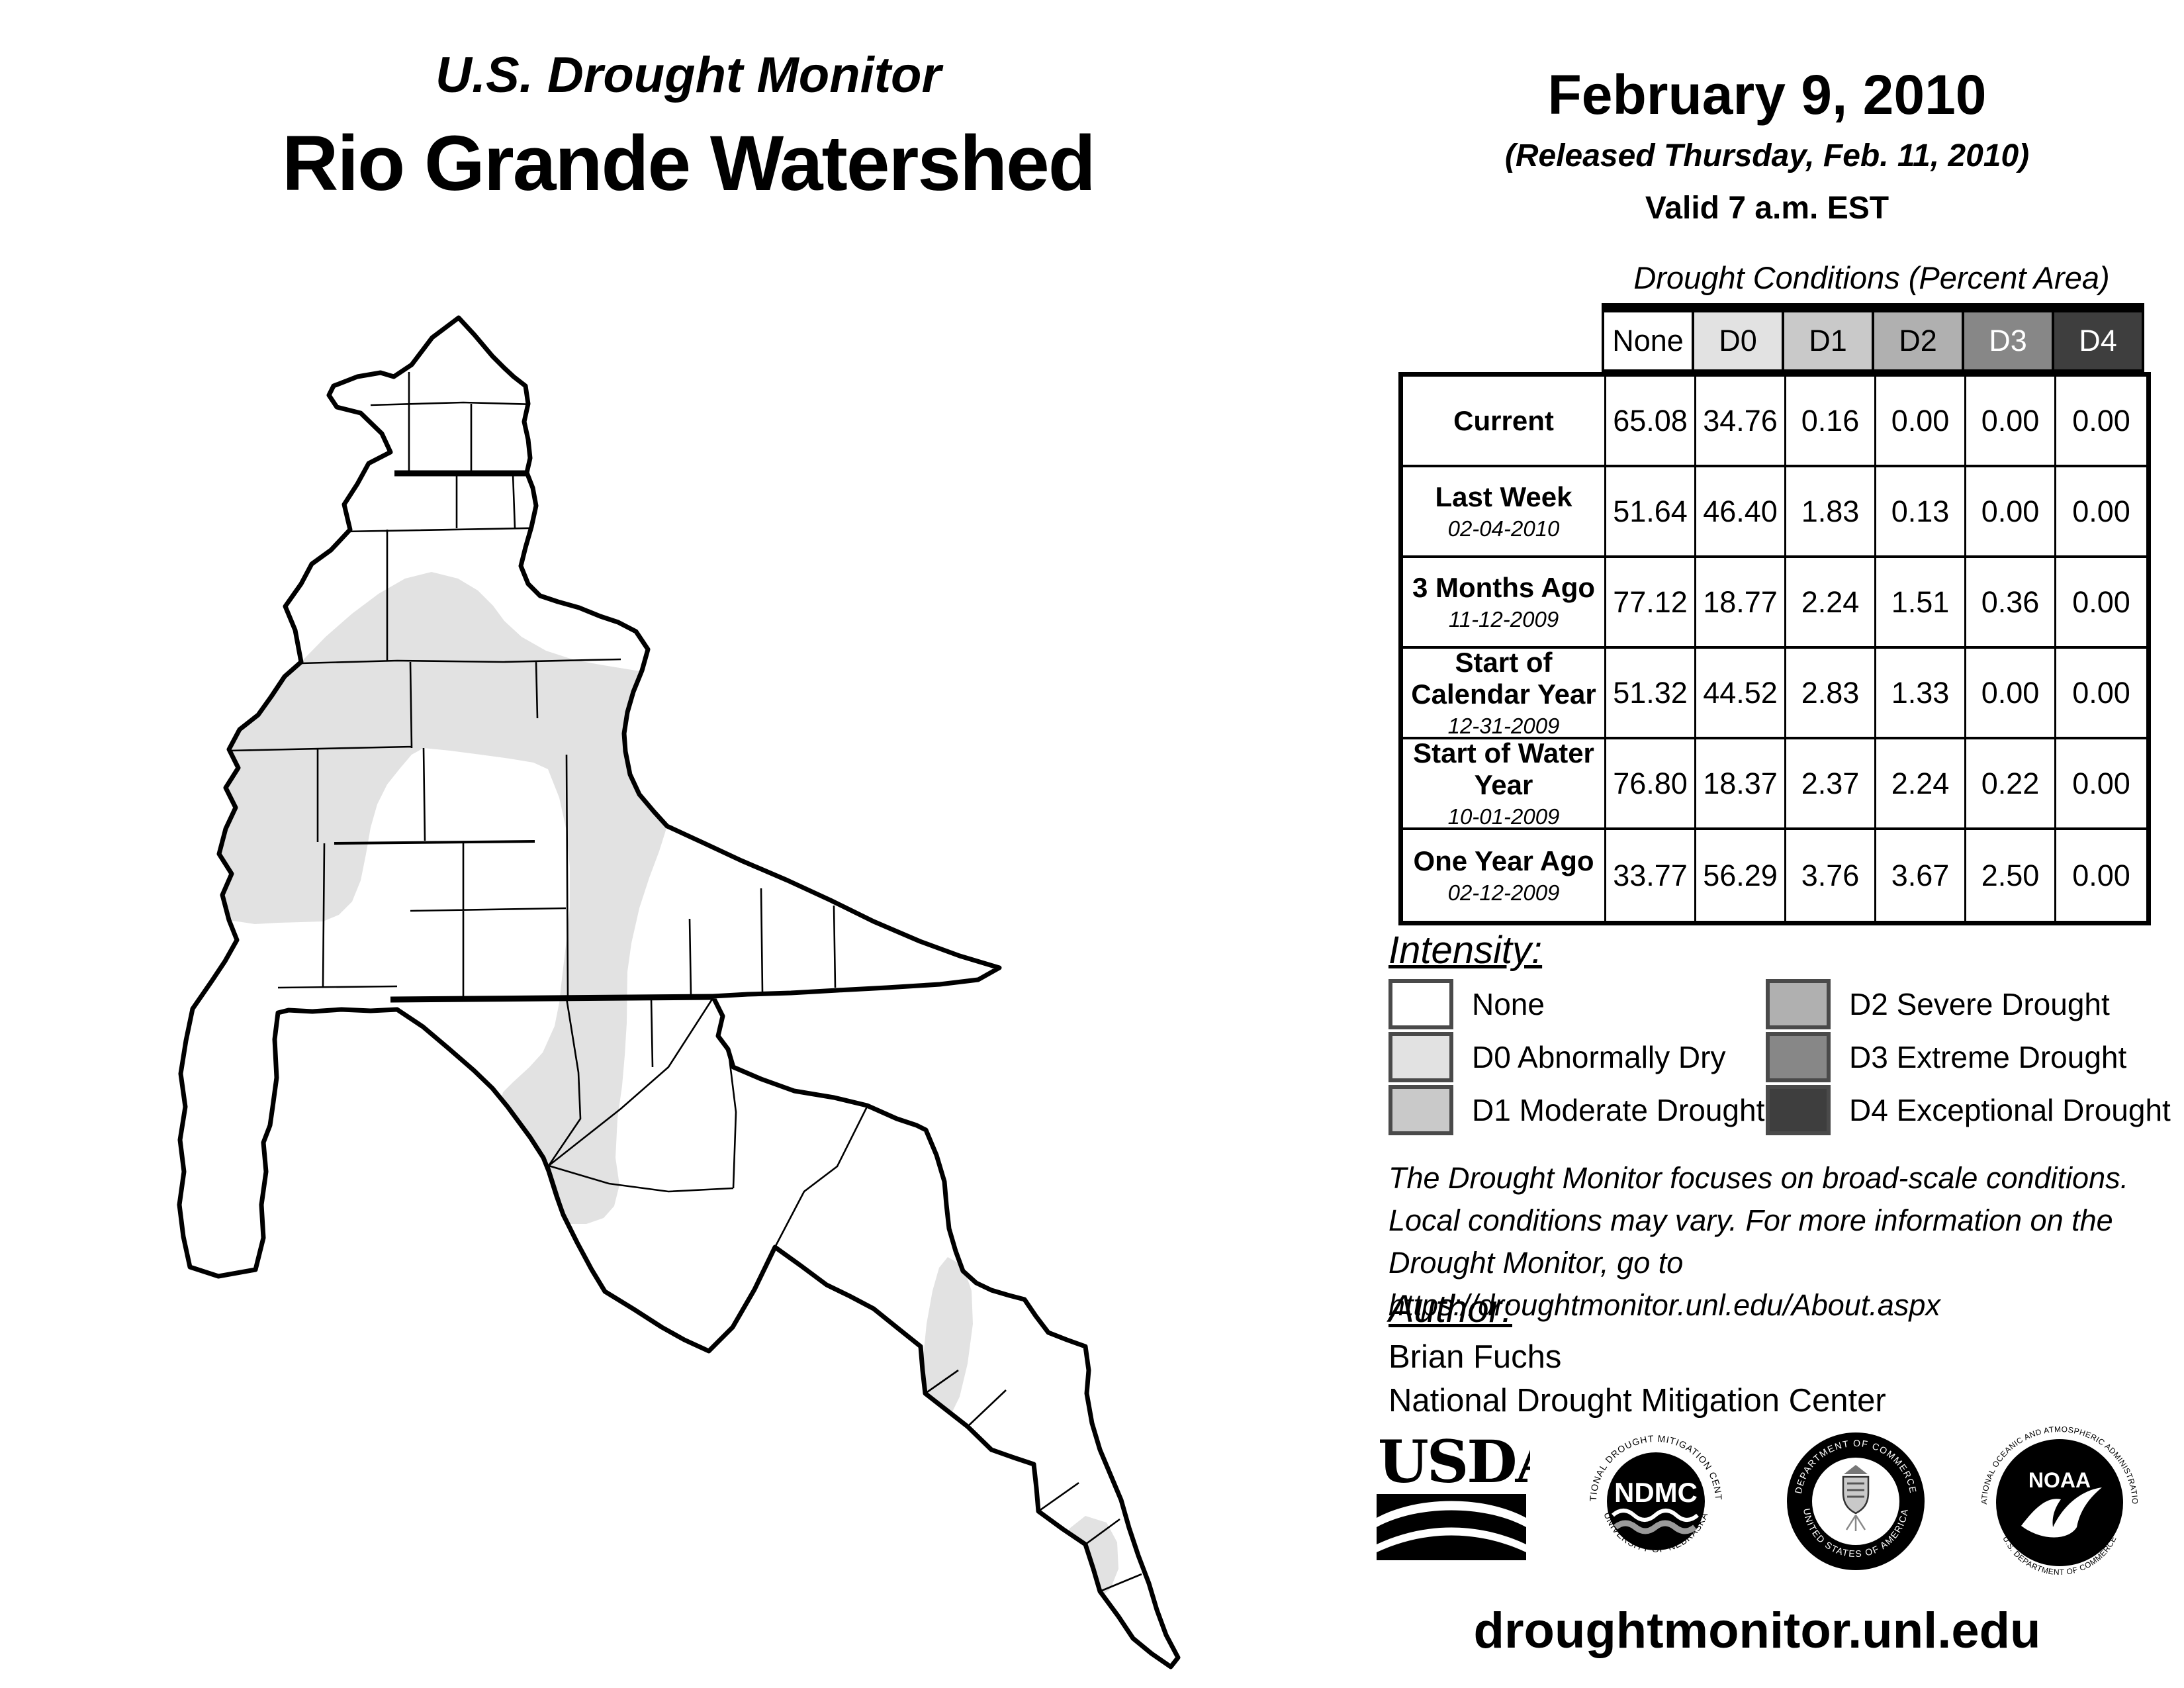 Image resolution: width=2184 pixels, height=1688 pixels. I want to click on column-header-d2: D2, so click(1919, 342).